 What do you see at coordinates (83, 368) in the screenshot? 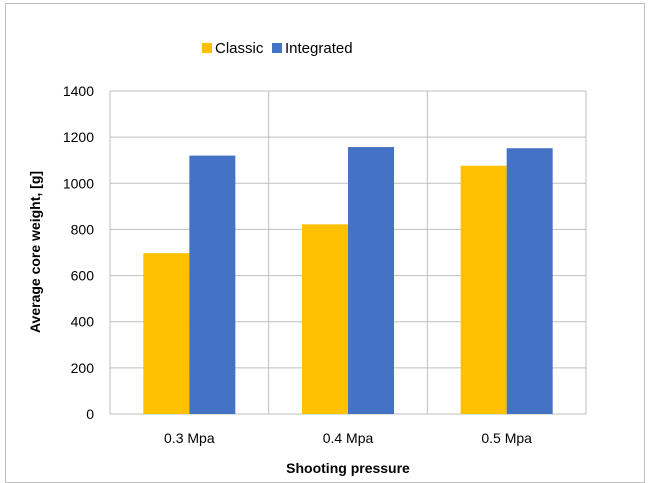
I see `y-tick-label-1: 200` at bounding box center [83, 368].